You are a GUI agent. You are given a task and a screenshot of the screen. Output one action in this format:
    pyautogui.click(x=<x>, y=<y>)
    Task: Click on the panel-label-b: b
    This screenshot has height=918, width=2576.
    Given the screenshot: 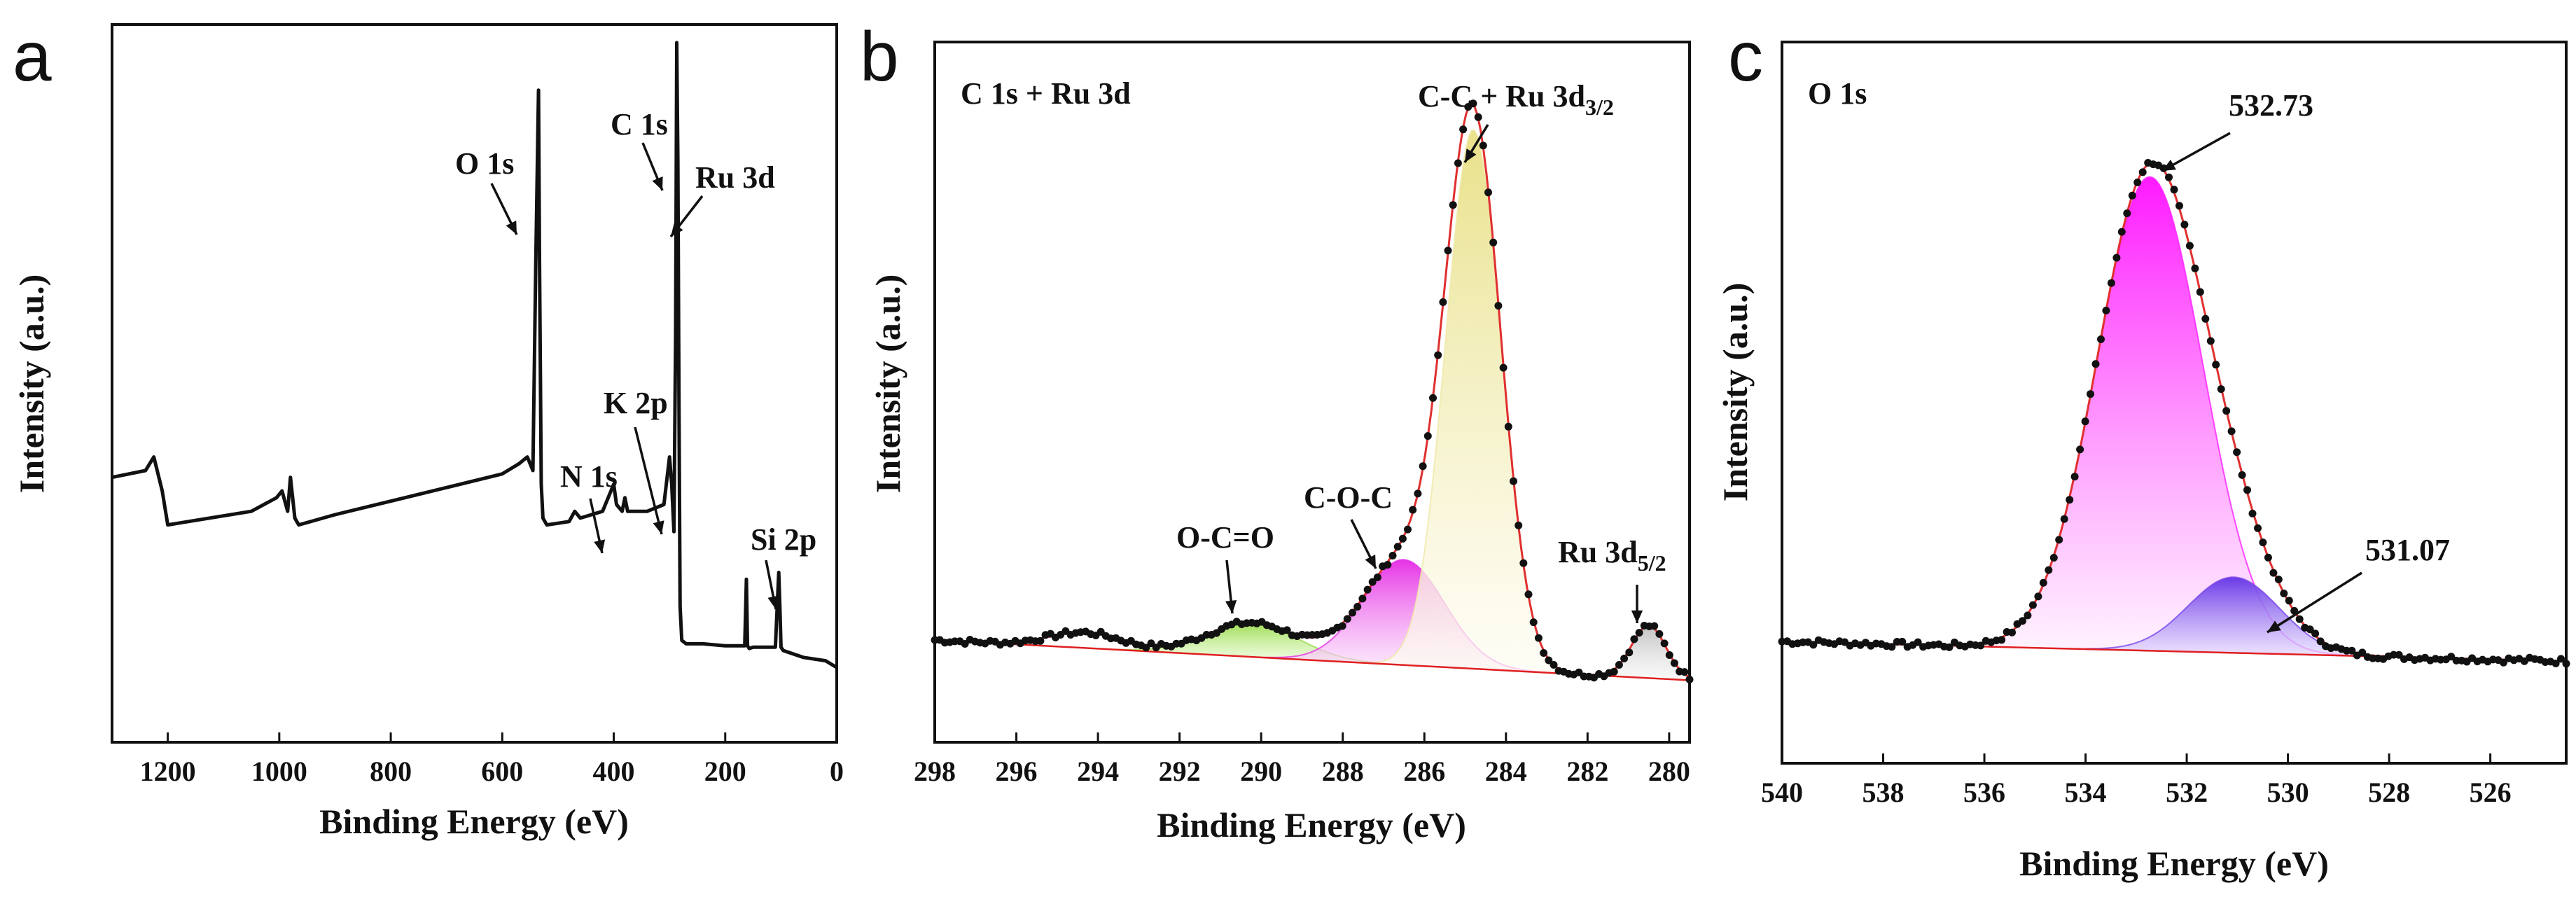 What is the action you would take?
    pyautogui.click(x=879, y=57)
    